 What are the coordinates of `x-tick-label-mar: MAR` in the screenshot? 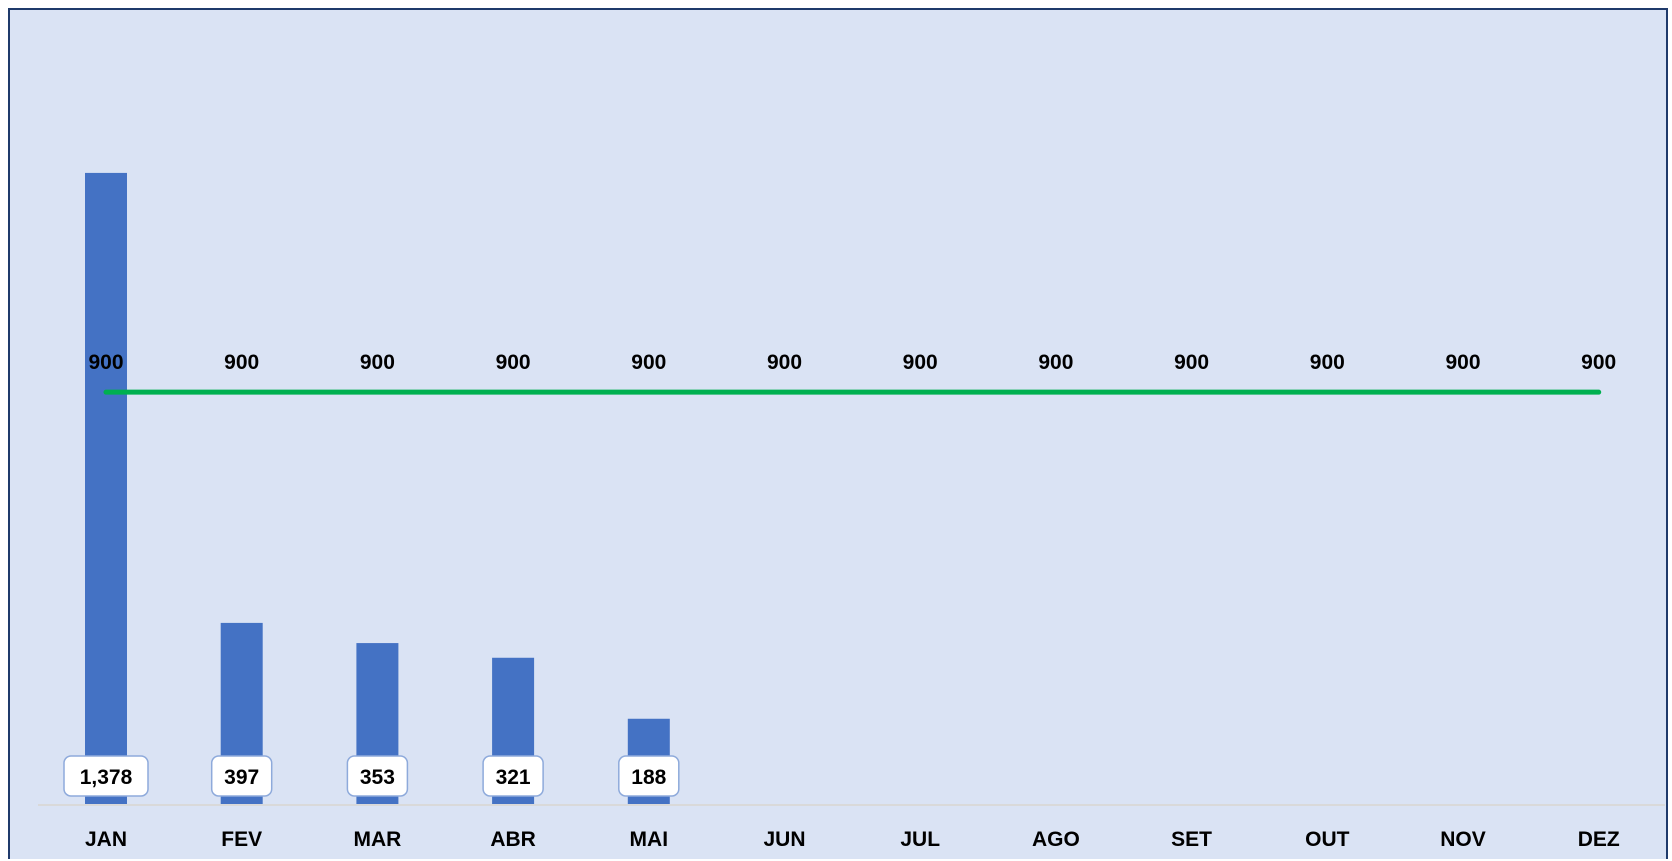 It's located at (377, 839).